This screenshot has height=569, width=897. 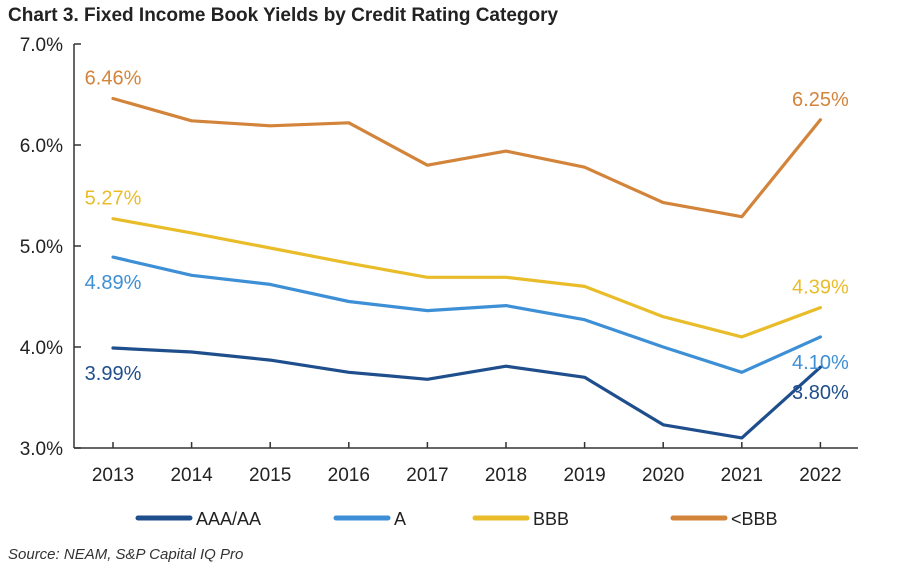 What do you see at coordinates (506, 475) in the screenshot?
I see `x-tick-label: 2018` at bounding box center [506, 475].